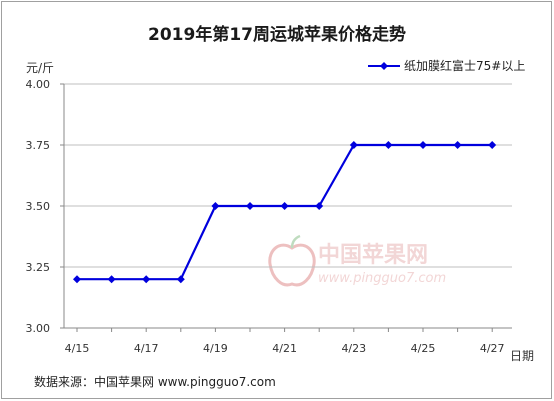 The height and width of the screenshot is (401, 554). What do you see at coordinates (38, 267) in the screenshot?
I see `y-tick-label: 3.25` at bounding box center [38, 267].